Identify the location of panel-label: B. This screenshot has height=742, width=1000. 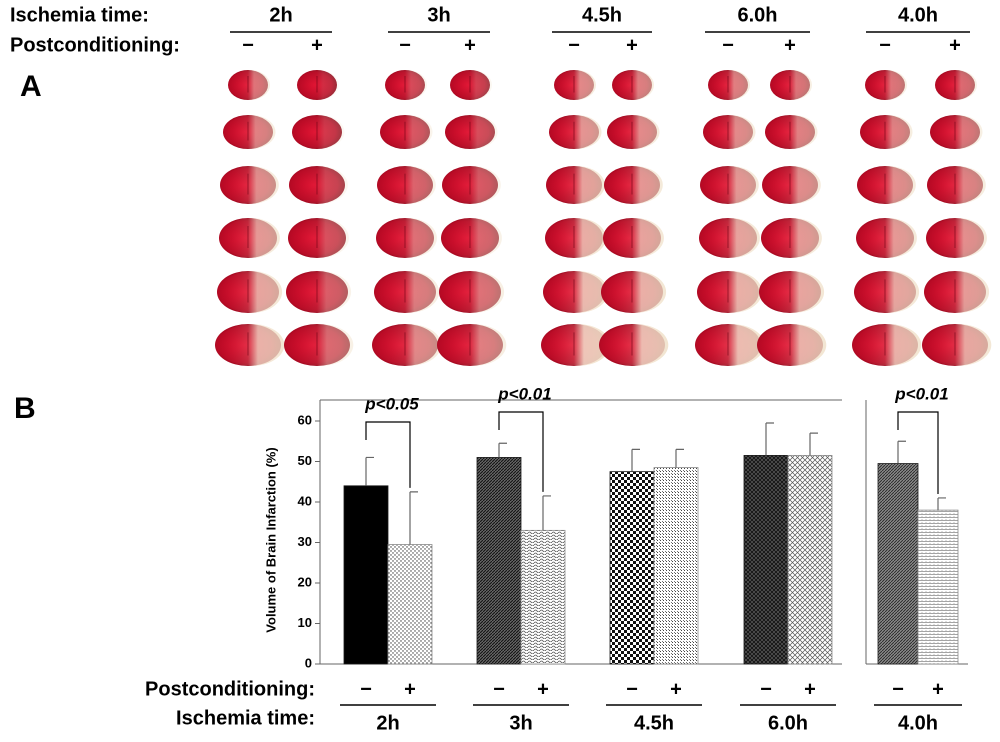
(25, 408).